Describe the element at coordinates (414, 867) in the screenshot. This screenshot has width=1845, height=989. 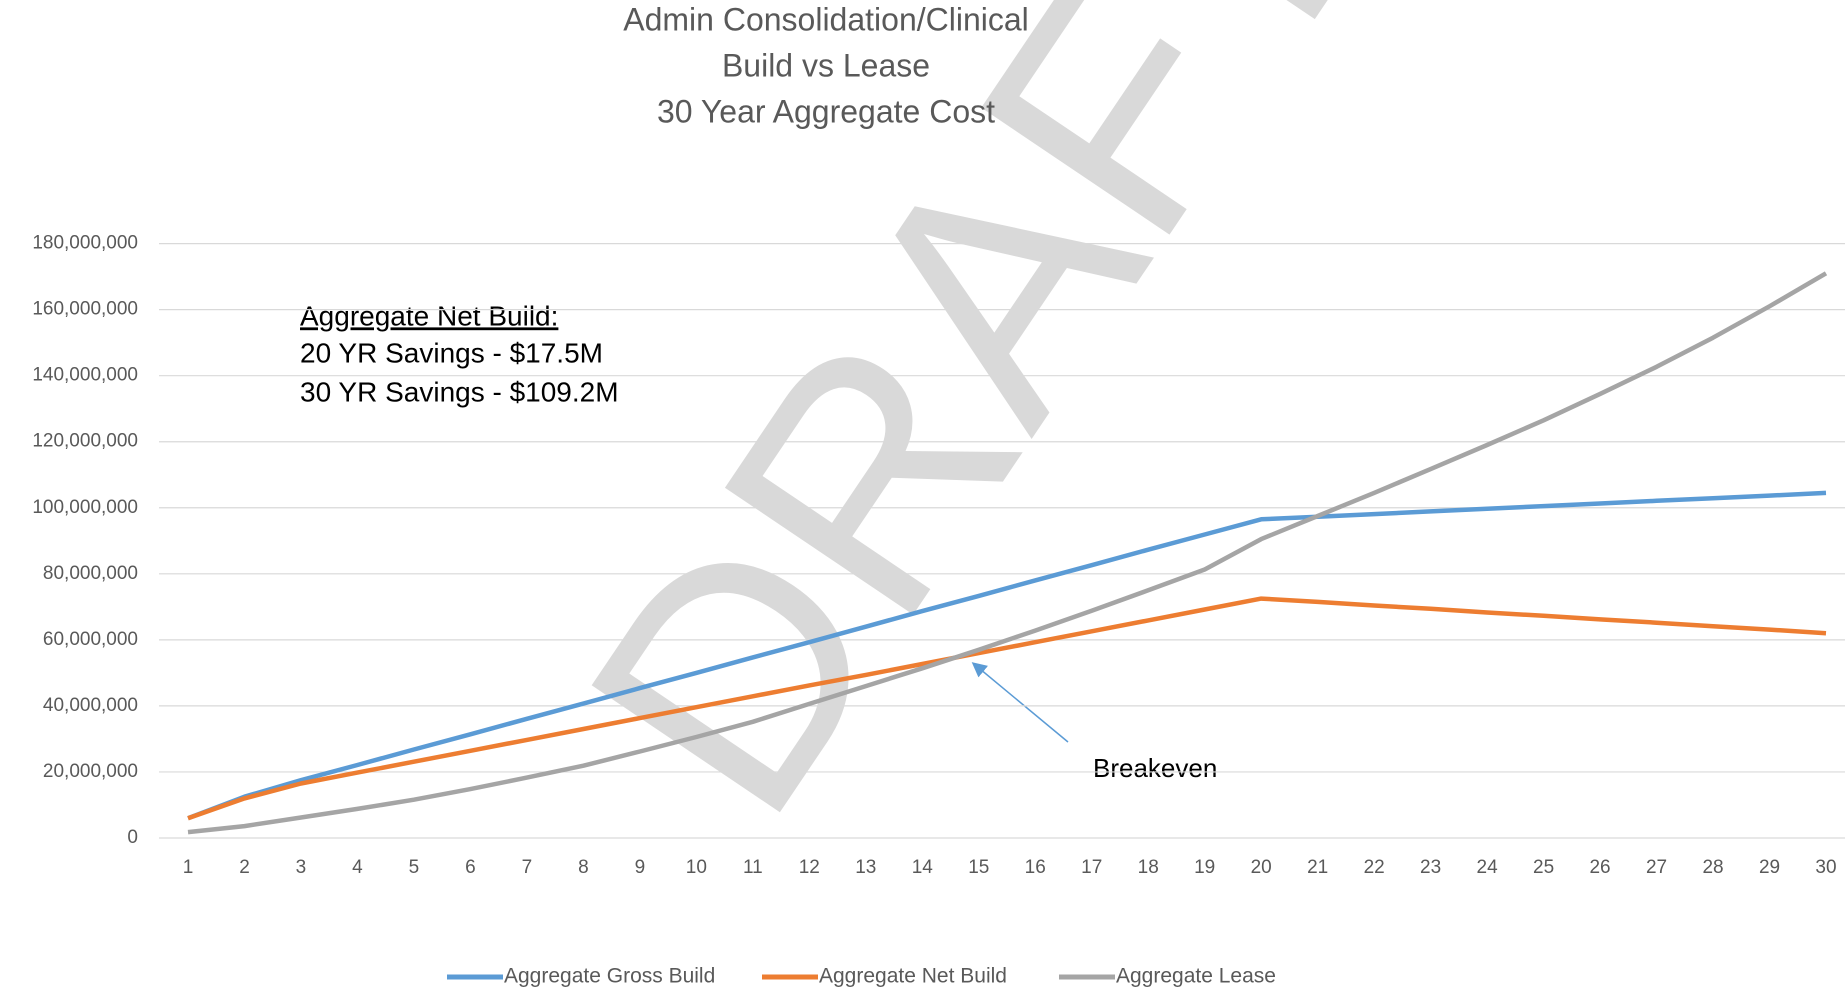
I see `x-tick-label: 5` at that location.